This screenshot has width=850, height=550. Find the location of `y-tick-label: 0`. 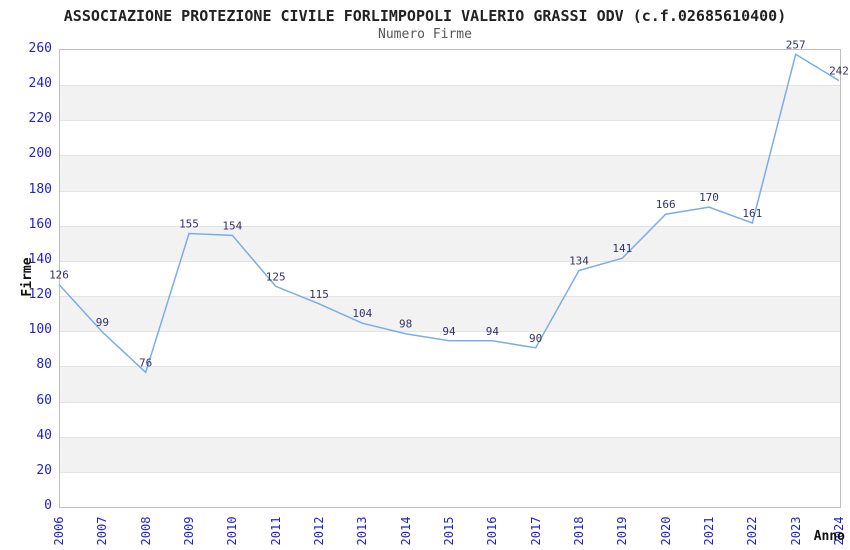

y-tick-label: 0 is located at coordinates (48, 505).